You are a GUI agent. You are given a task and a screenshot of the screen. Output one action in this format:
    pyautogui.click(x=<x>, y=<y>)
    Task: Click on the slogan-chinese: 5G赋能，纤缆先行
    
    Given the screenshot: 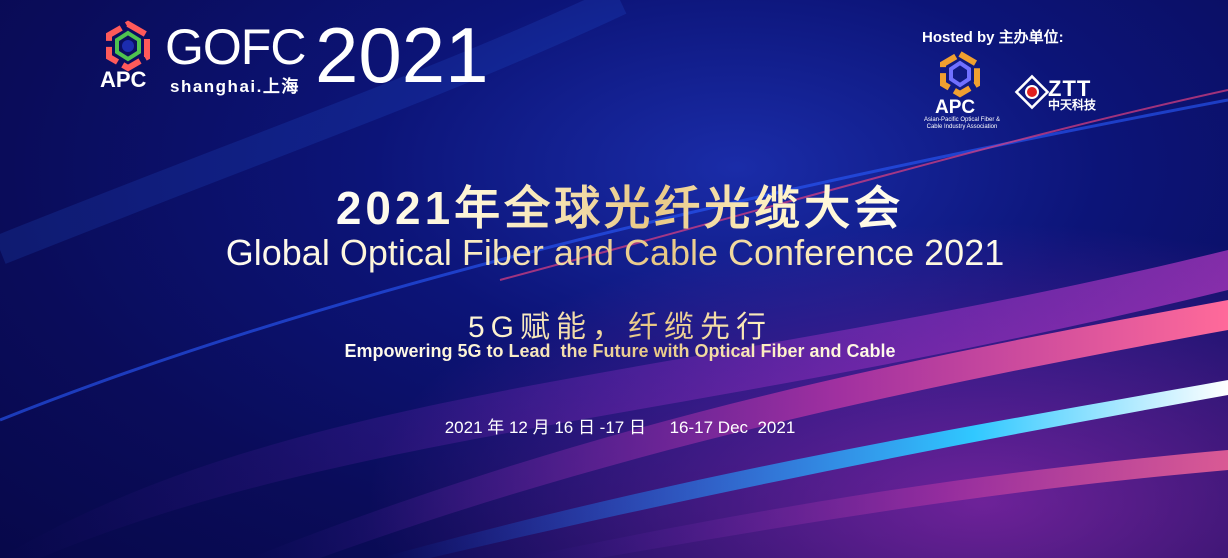 What is the action you would take?
    pyautogui.click(x=620, y=324)
    